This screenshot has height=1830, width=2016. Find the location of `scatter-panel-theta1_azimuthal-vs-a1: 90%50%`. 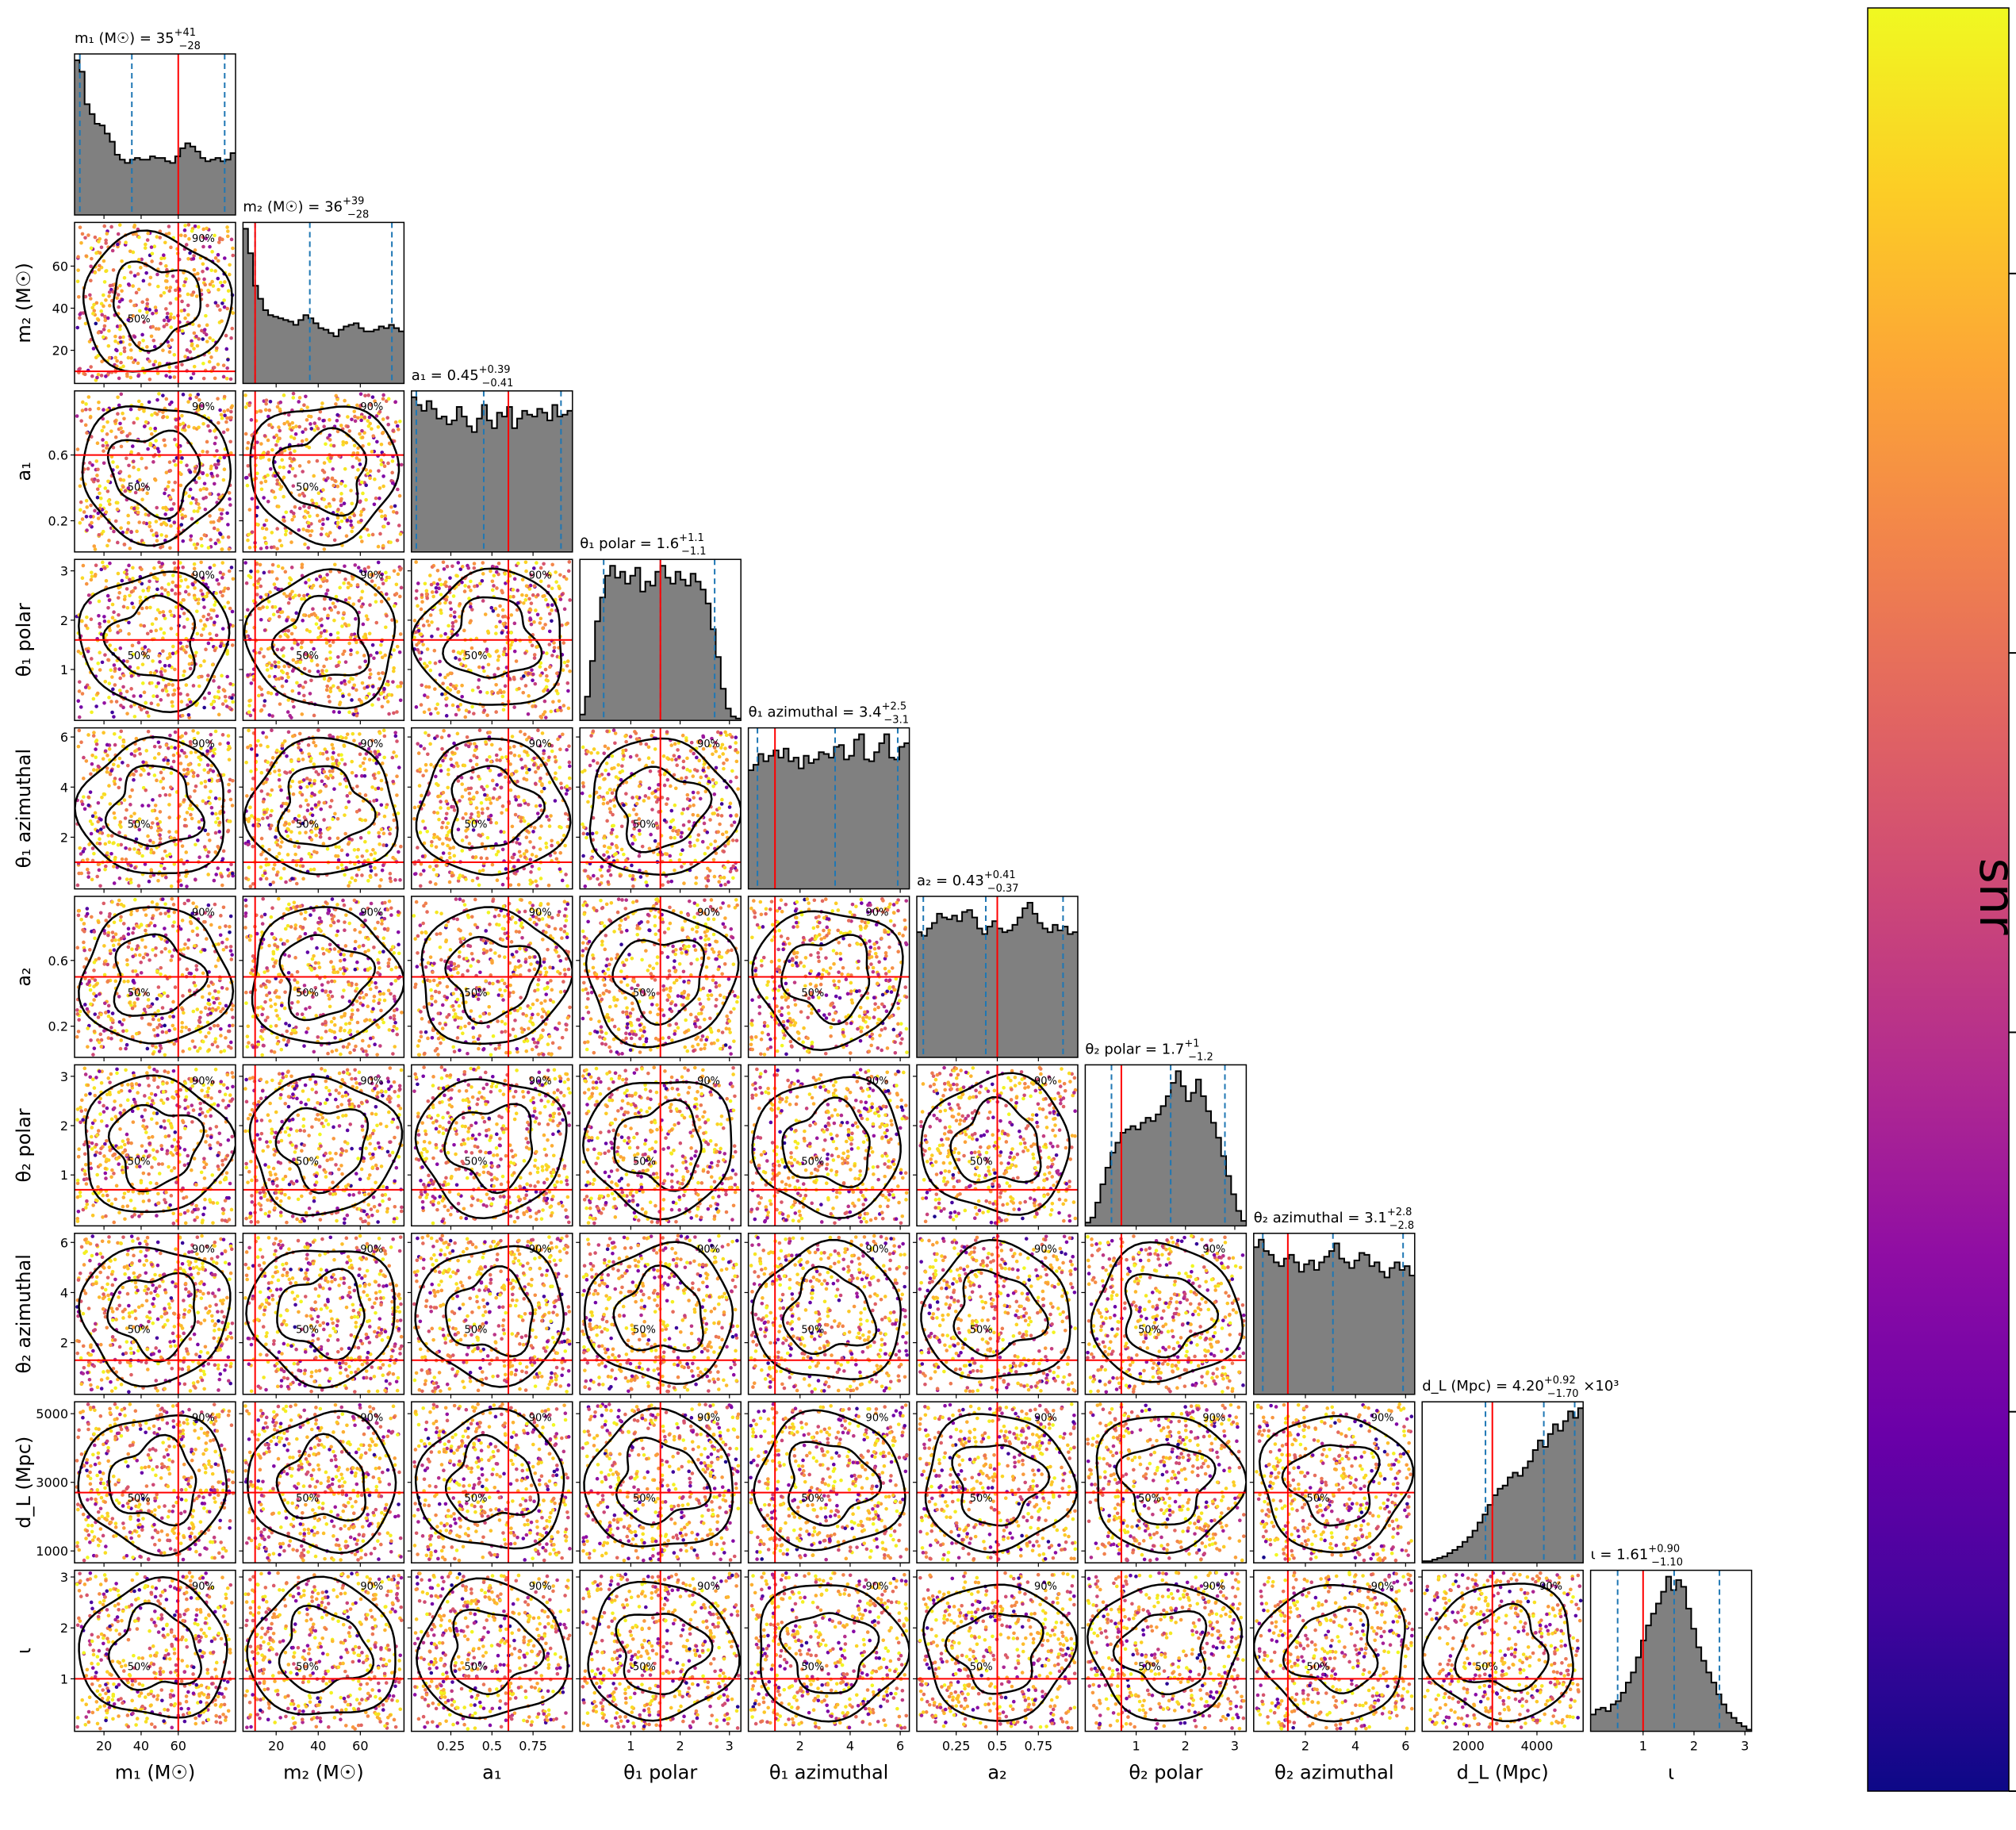

scatter-panel-theta1_azimuthal-vs-a1: 90%50% is located at coordinates (490, 810).